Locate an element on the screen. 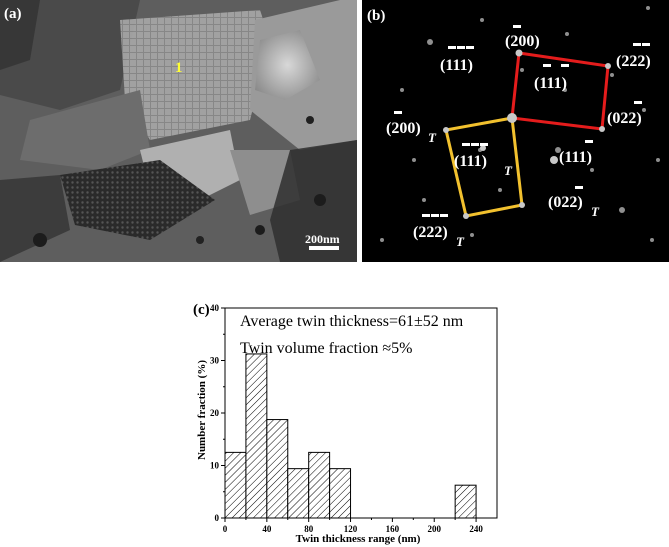 This screenshot has height=547, width=669. spot-label-111-bar-all: (111) is located at coordinates (457, 60).